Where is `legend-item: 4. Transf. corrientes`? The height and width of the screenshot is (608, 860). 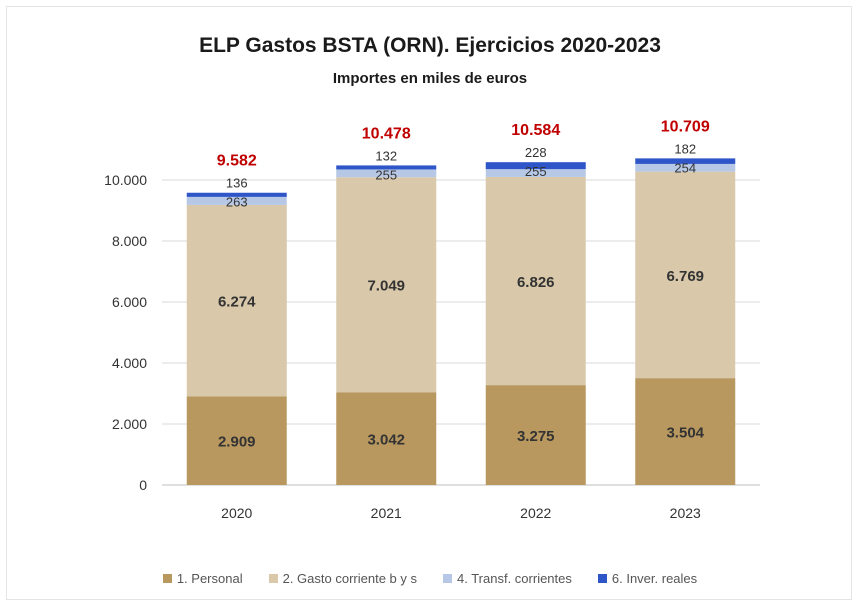
legend-item: 4. Transf. corrientes is located at coordinates (507, 578).